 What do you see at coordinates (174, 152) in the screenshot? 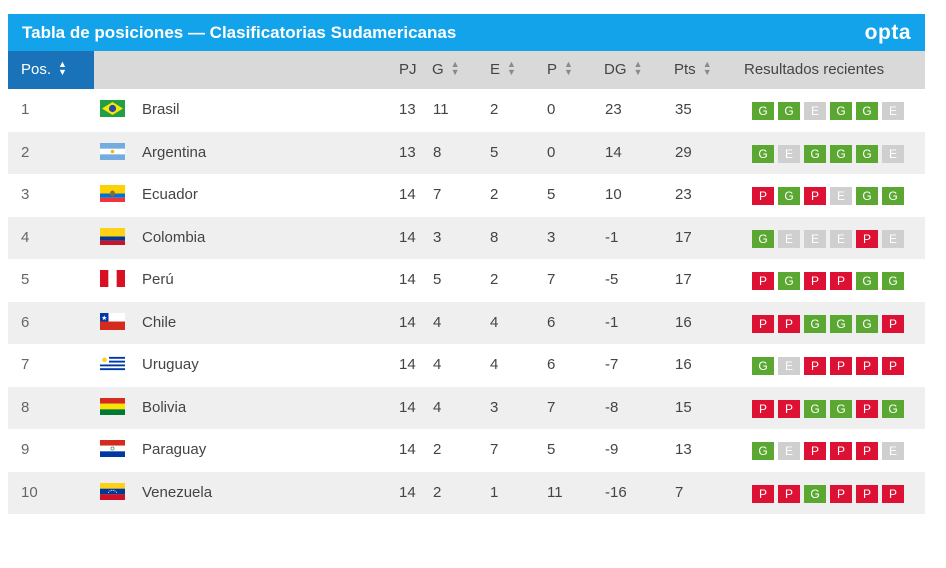
I see `team-name: Argentina` at bounding box center [174, 152].